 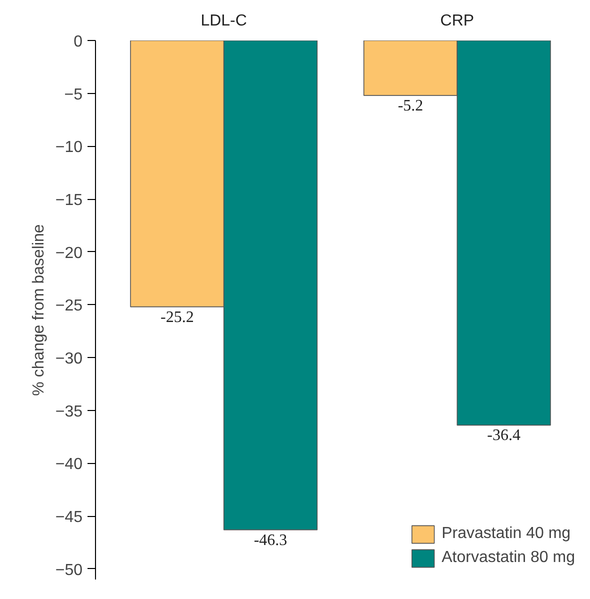 I want to click on y-tick-label: −50, so click(x=69, y=570).